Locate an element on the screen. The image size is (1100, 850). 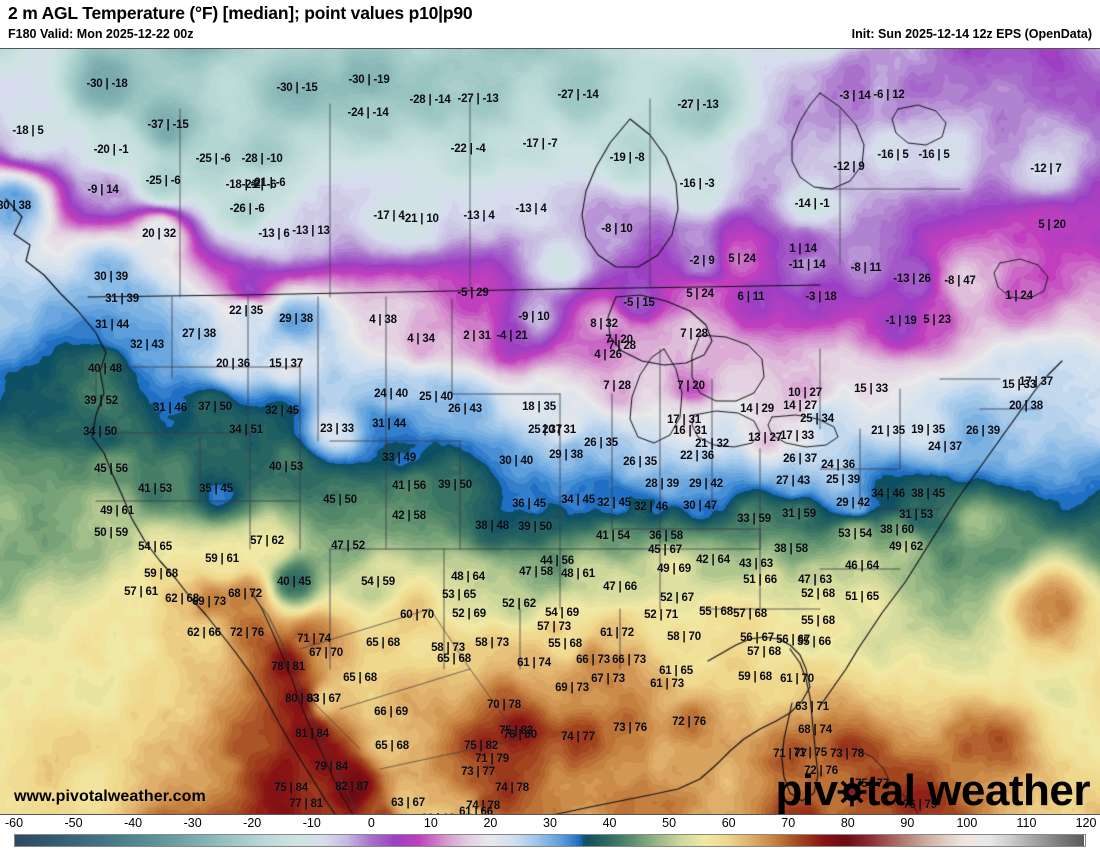
point-value-label: 80 | 83 is located at coordinates (302, 699).